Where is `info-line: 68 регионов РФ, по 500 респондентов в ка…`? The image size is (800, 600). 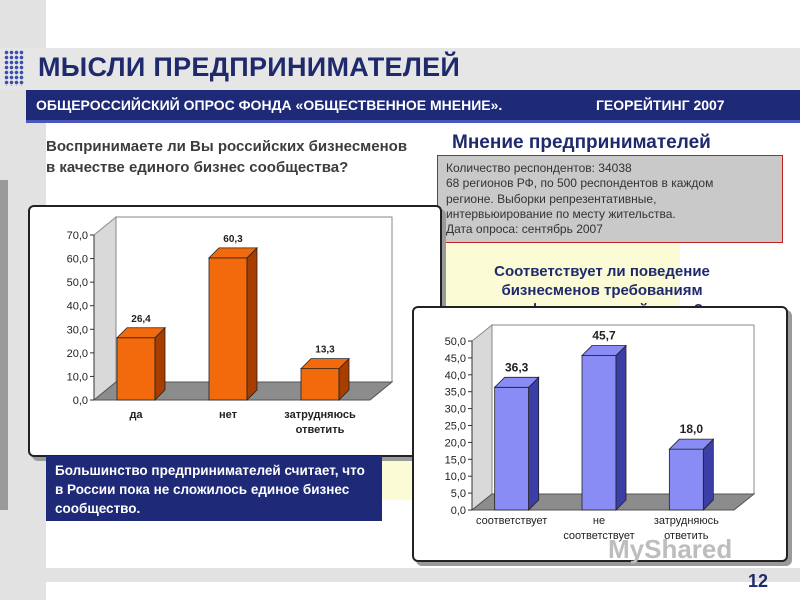
info-line: 68 регионов РФ, по 500 респондентов в ка… is located at coordinates (580, 183).